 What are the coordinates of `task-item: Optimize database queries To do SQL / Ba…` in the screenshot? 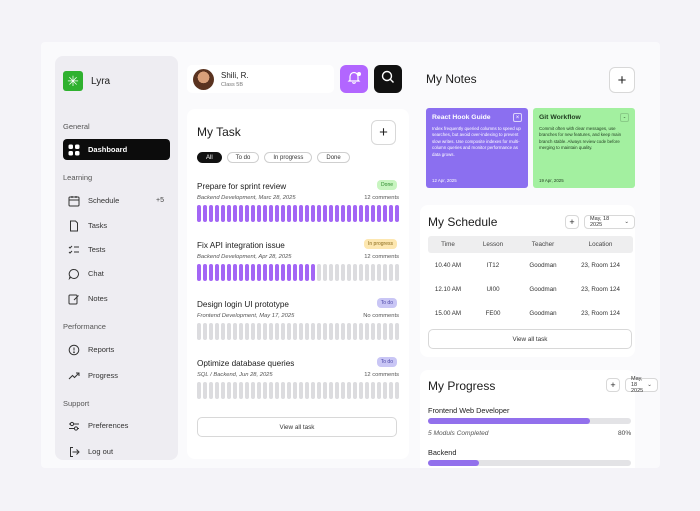 It's located at (298, 378).